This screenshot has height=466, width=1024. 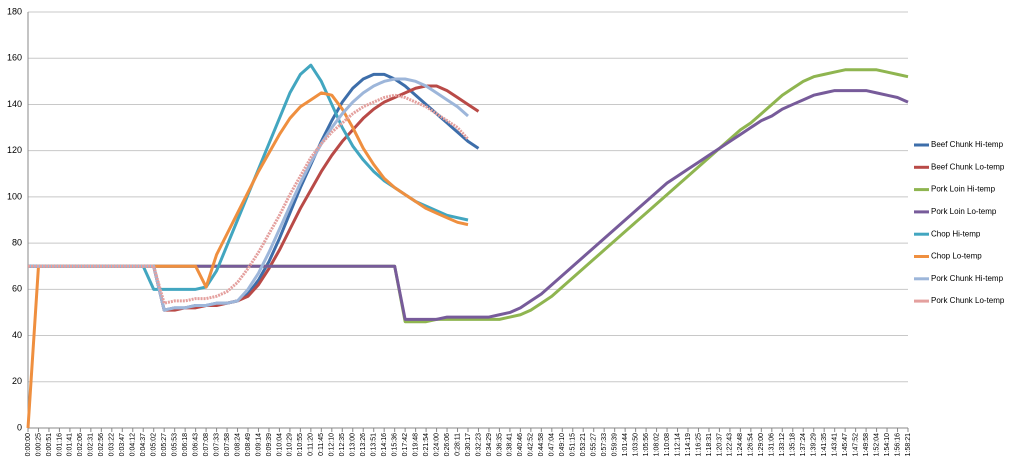 What do you see at coordinates (803, 444) in the screenshot?
I see `x-tick-label: 1:37:24` at bounding box center [803, 444].